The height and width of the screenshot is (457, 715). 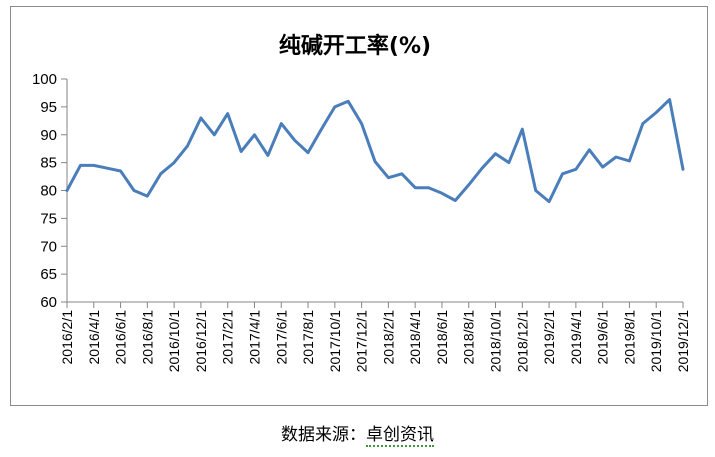 I want to click on x-tick-label: 2019/8/1, so click(x=629, y=337).